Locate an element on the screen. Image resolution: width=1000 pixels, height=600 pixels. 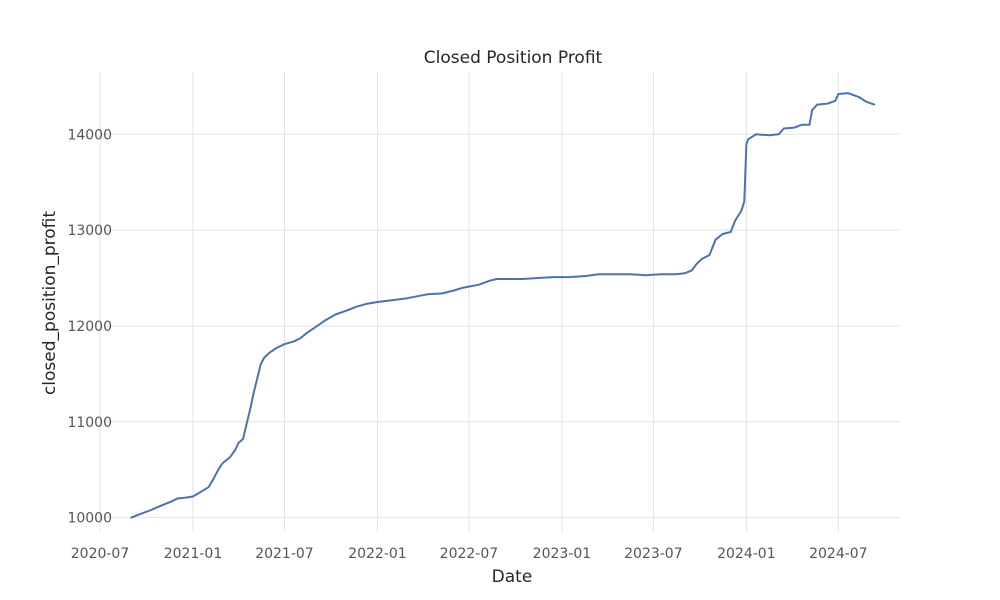
y-tick-label: 11000 is located at coordinates (89, 423).